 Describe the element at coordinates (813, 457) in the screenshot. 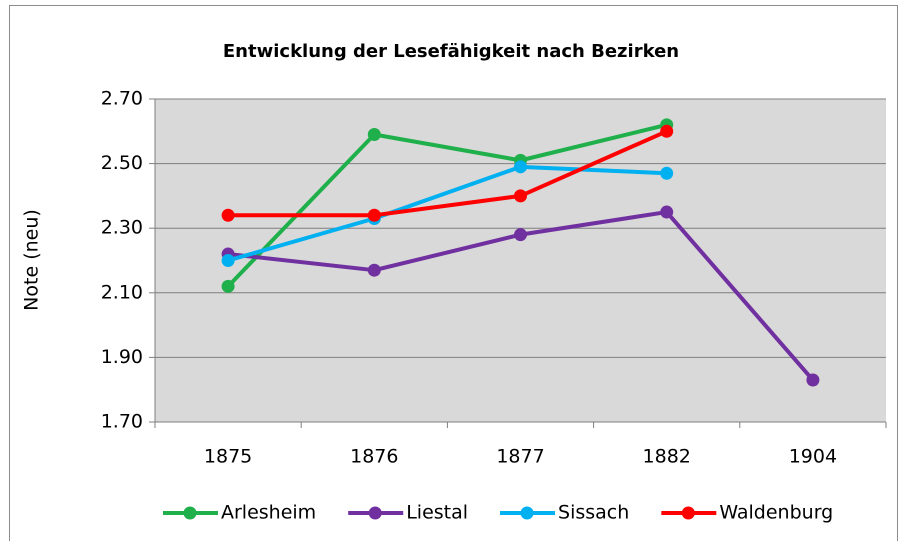

I see `x-tick-label: 1904` at that location.